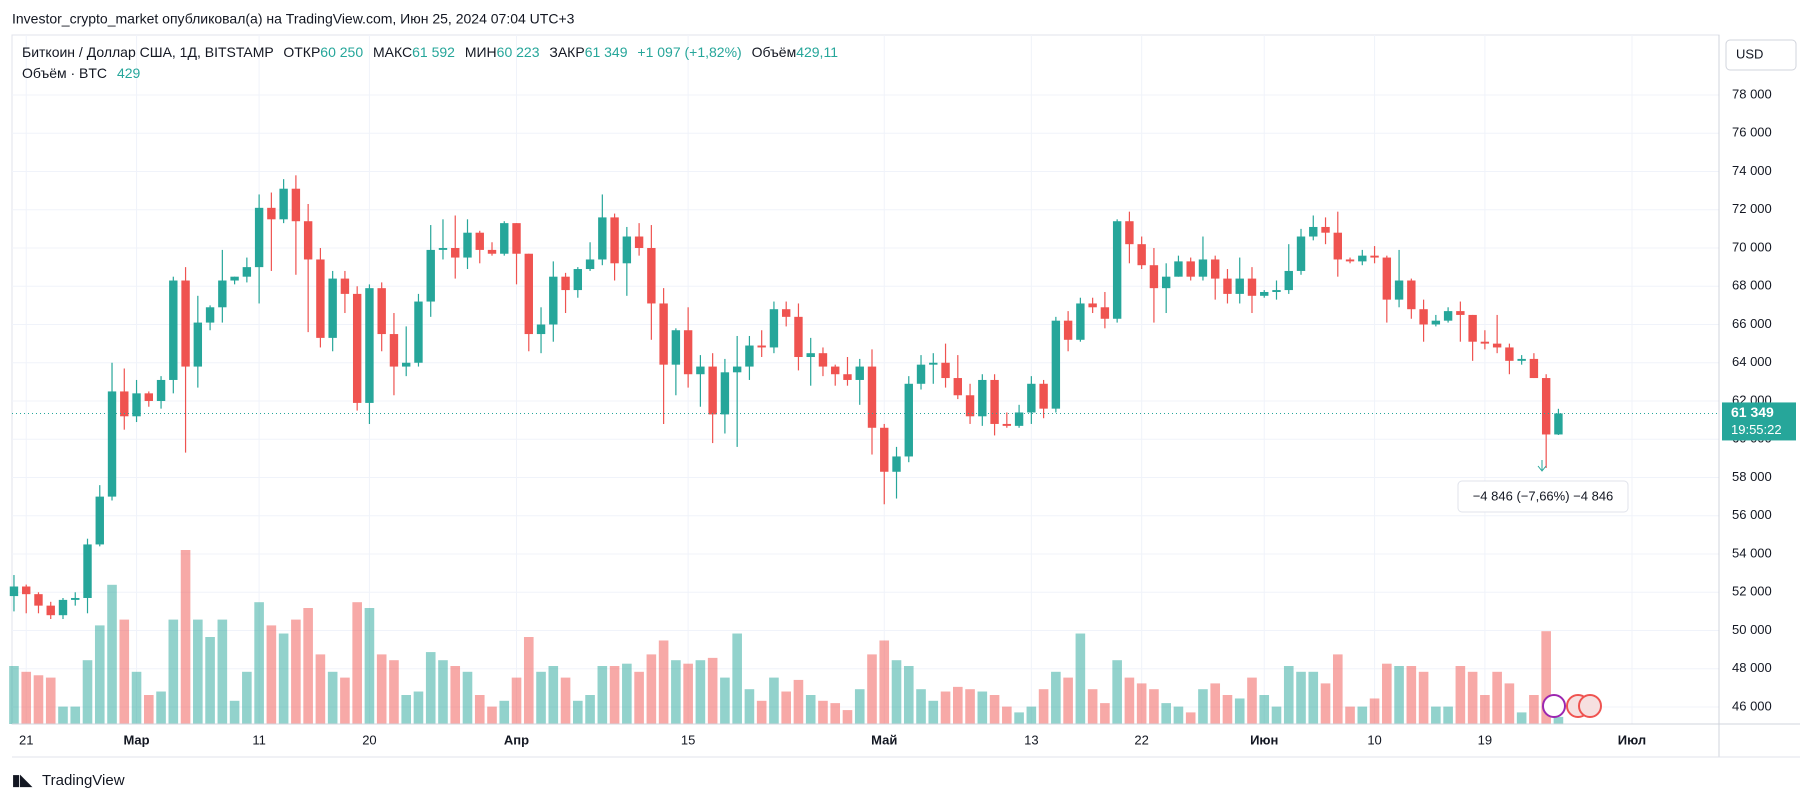 This screenshot has height=807, width=1814. I want to click on low-label: МИН, so click(481, 52).